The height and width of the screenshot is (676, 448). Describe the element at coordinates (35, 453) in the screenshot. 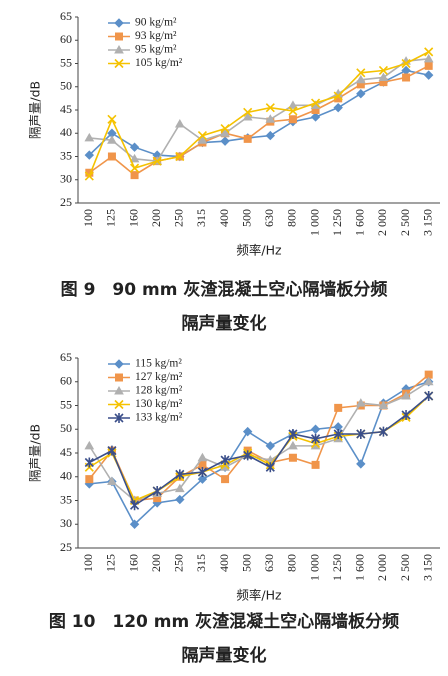

I see `y-axis-label: 隔声量/dB` at that location.